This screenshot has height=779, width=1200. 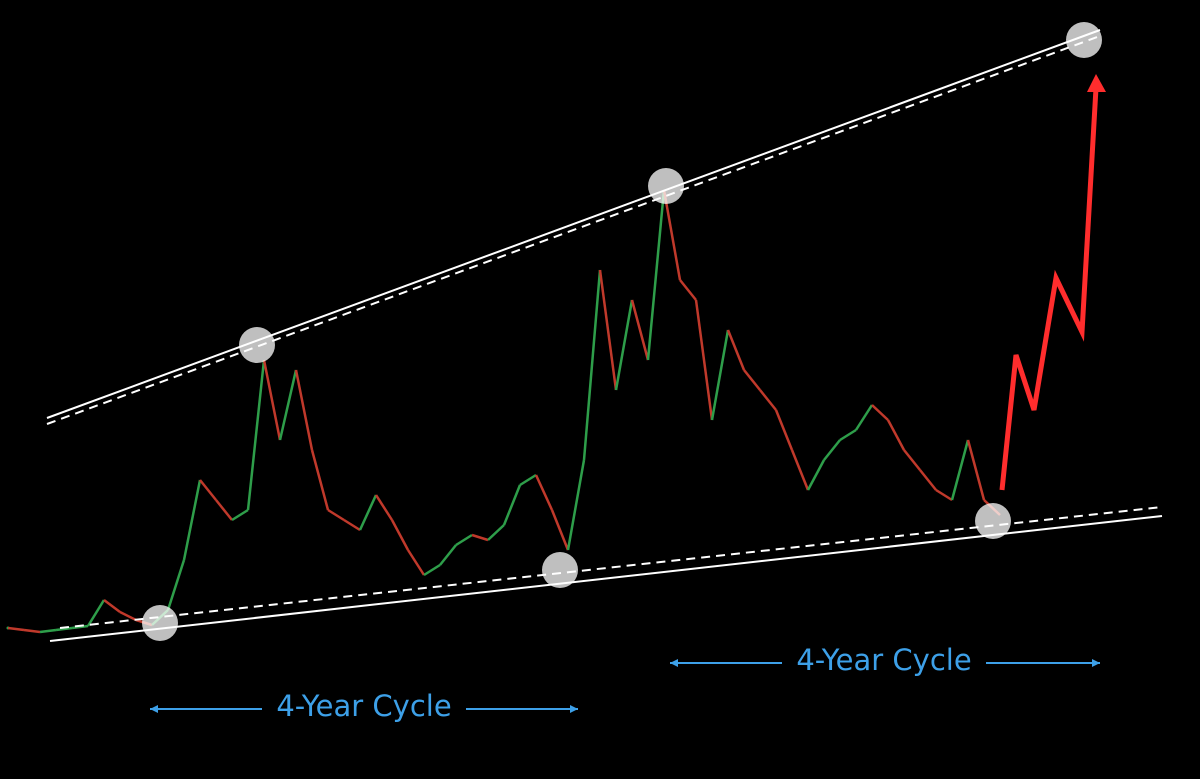 What do you see at coordinates (1049, 289) in the screenshot?
I see `projection-arrow` at bounding box center [1049, 289].